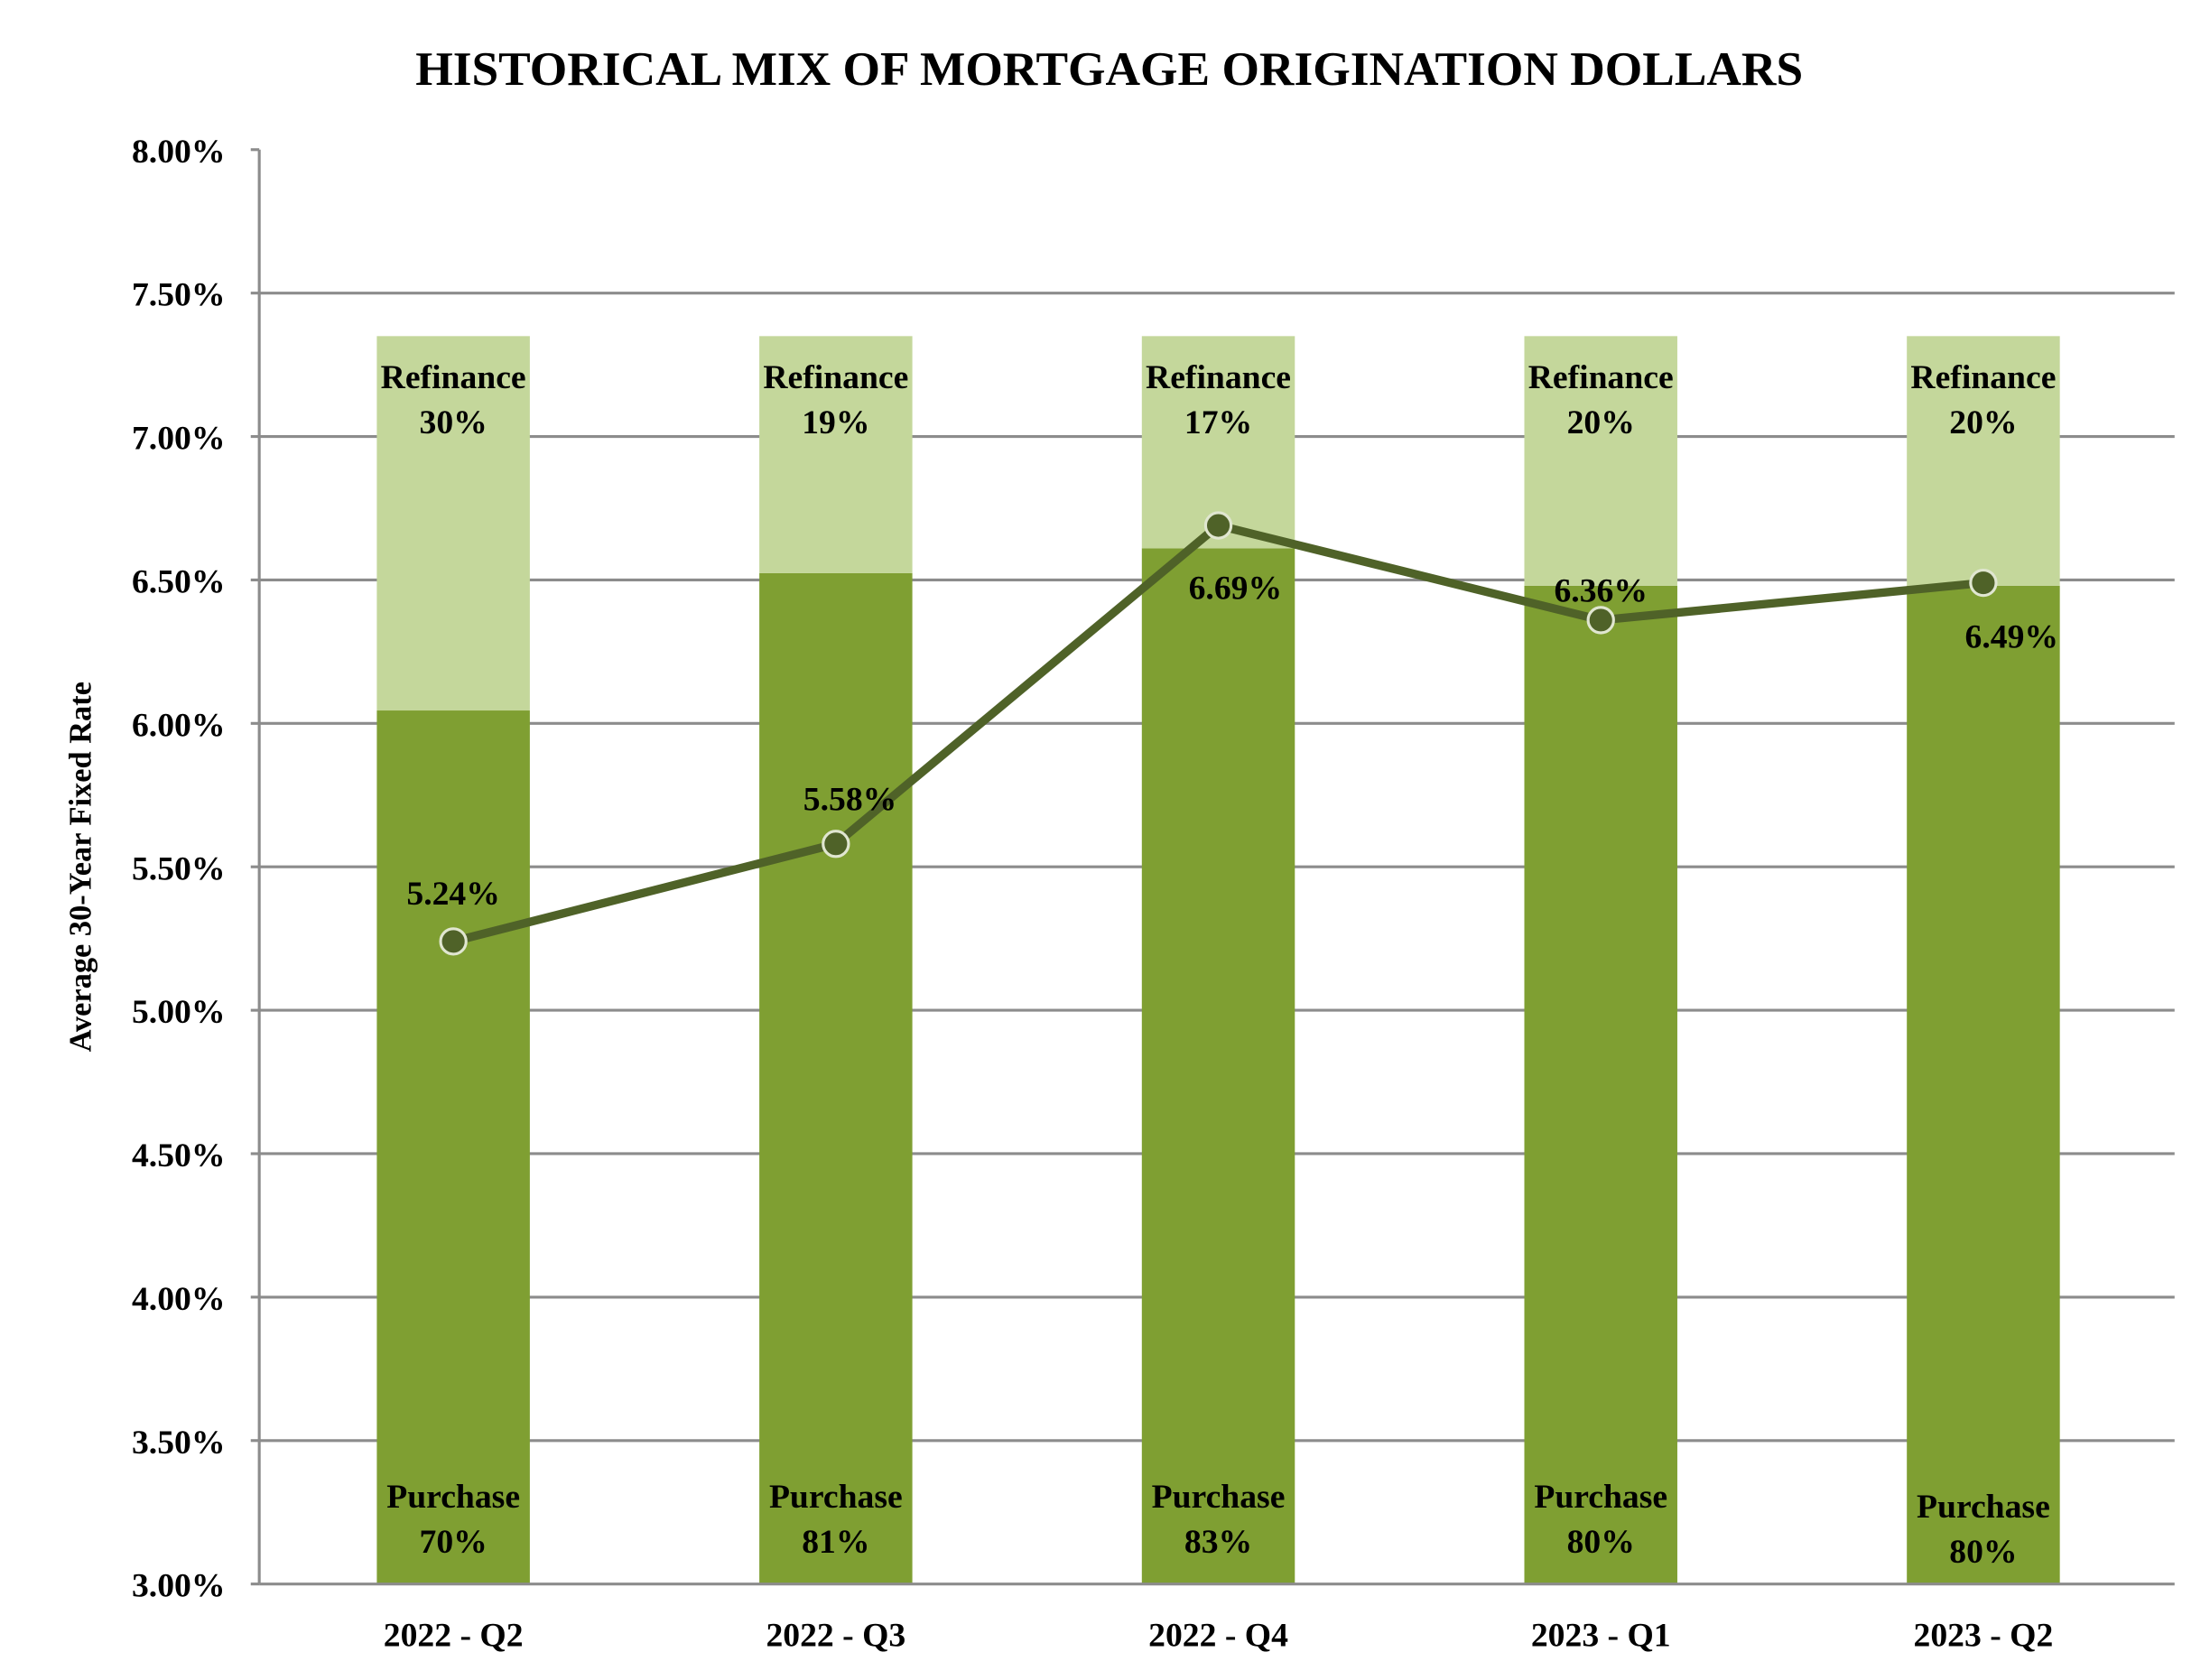 The image size is (2210, 1680). I want to click on refinance-value: 30%, so click(454, 422).